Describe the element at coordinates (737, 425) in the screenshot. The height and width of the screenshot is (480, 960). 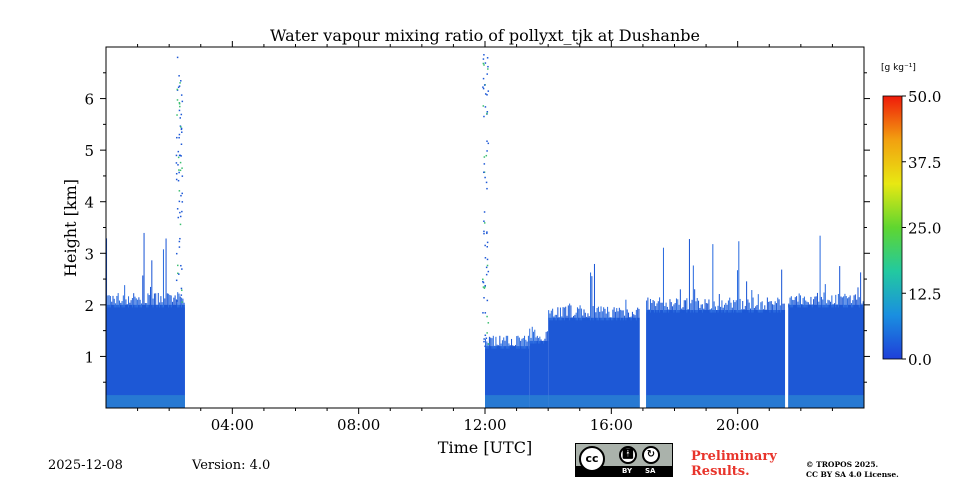
I see `x-tick-label: 20:00` at that location.